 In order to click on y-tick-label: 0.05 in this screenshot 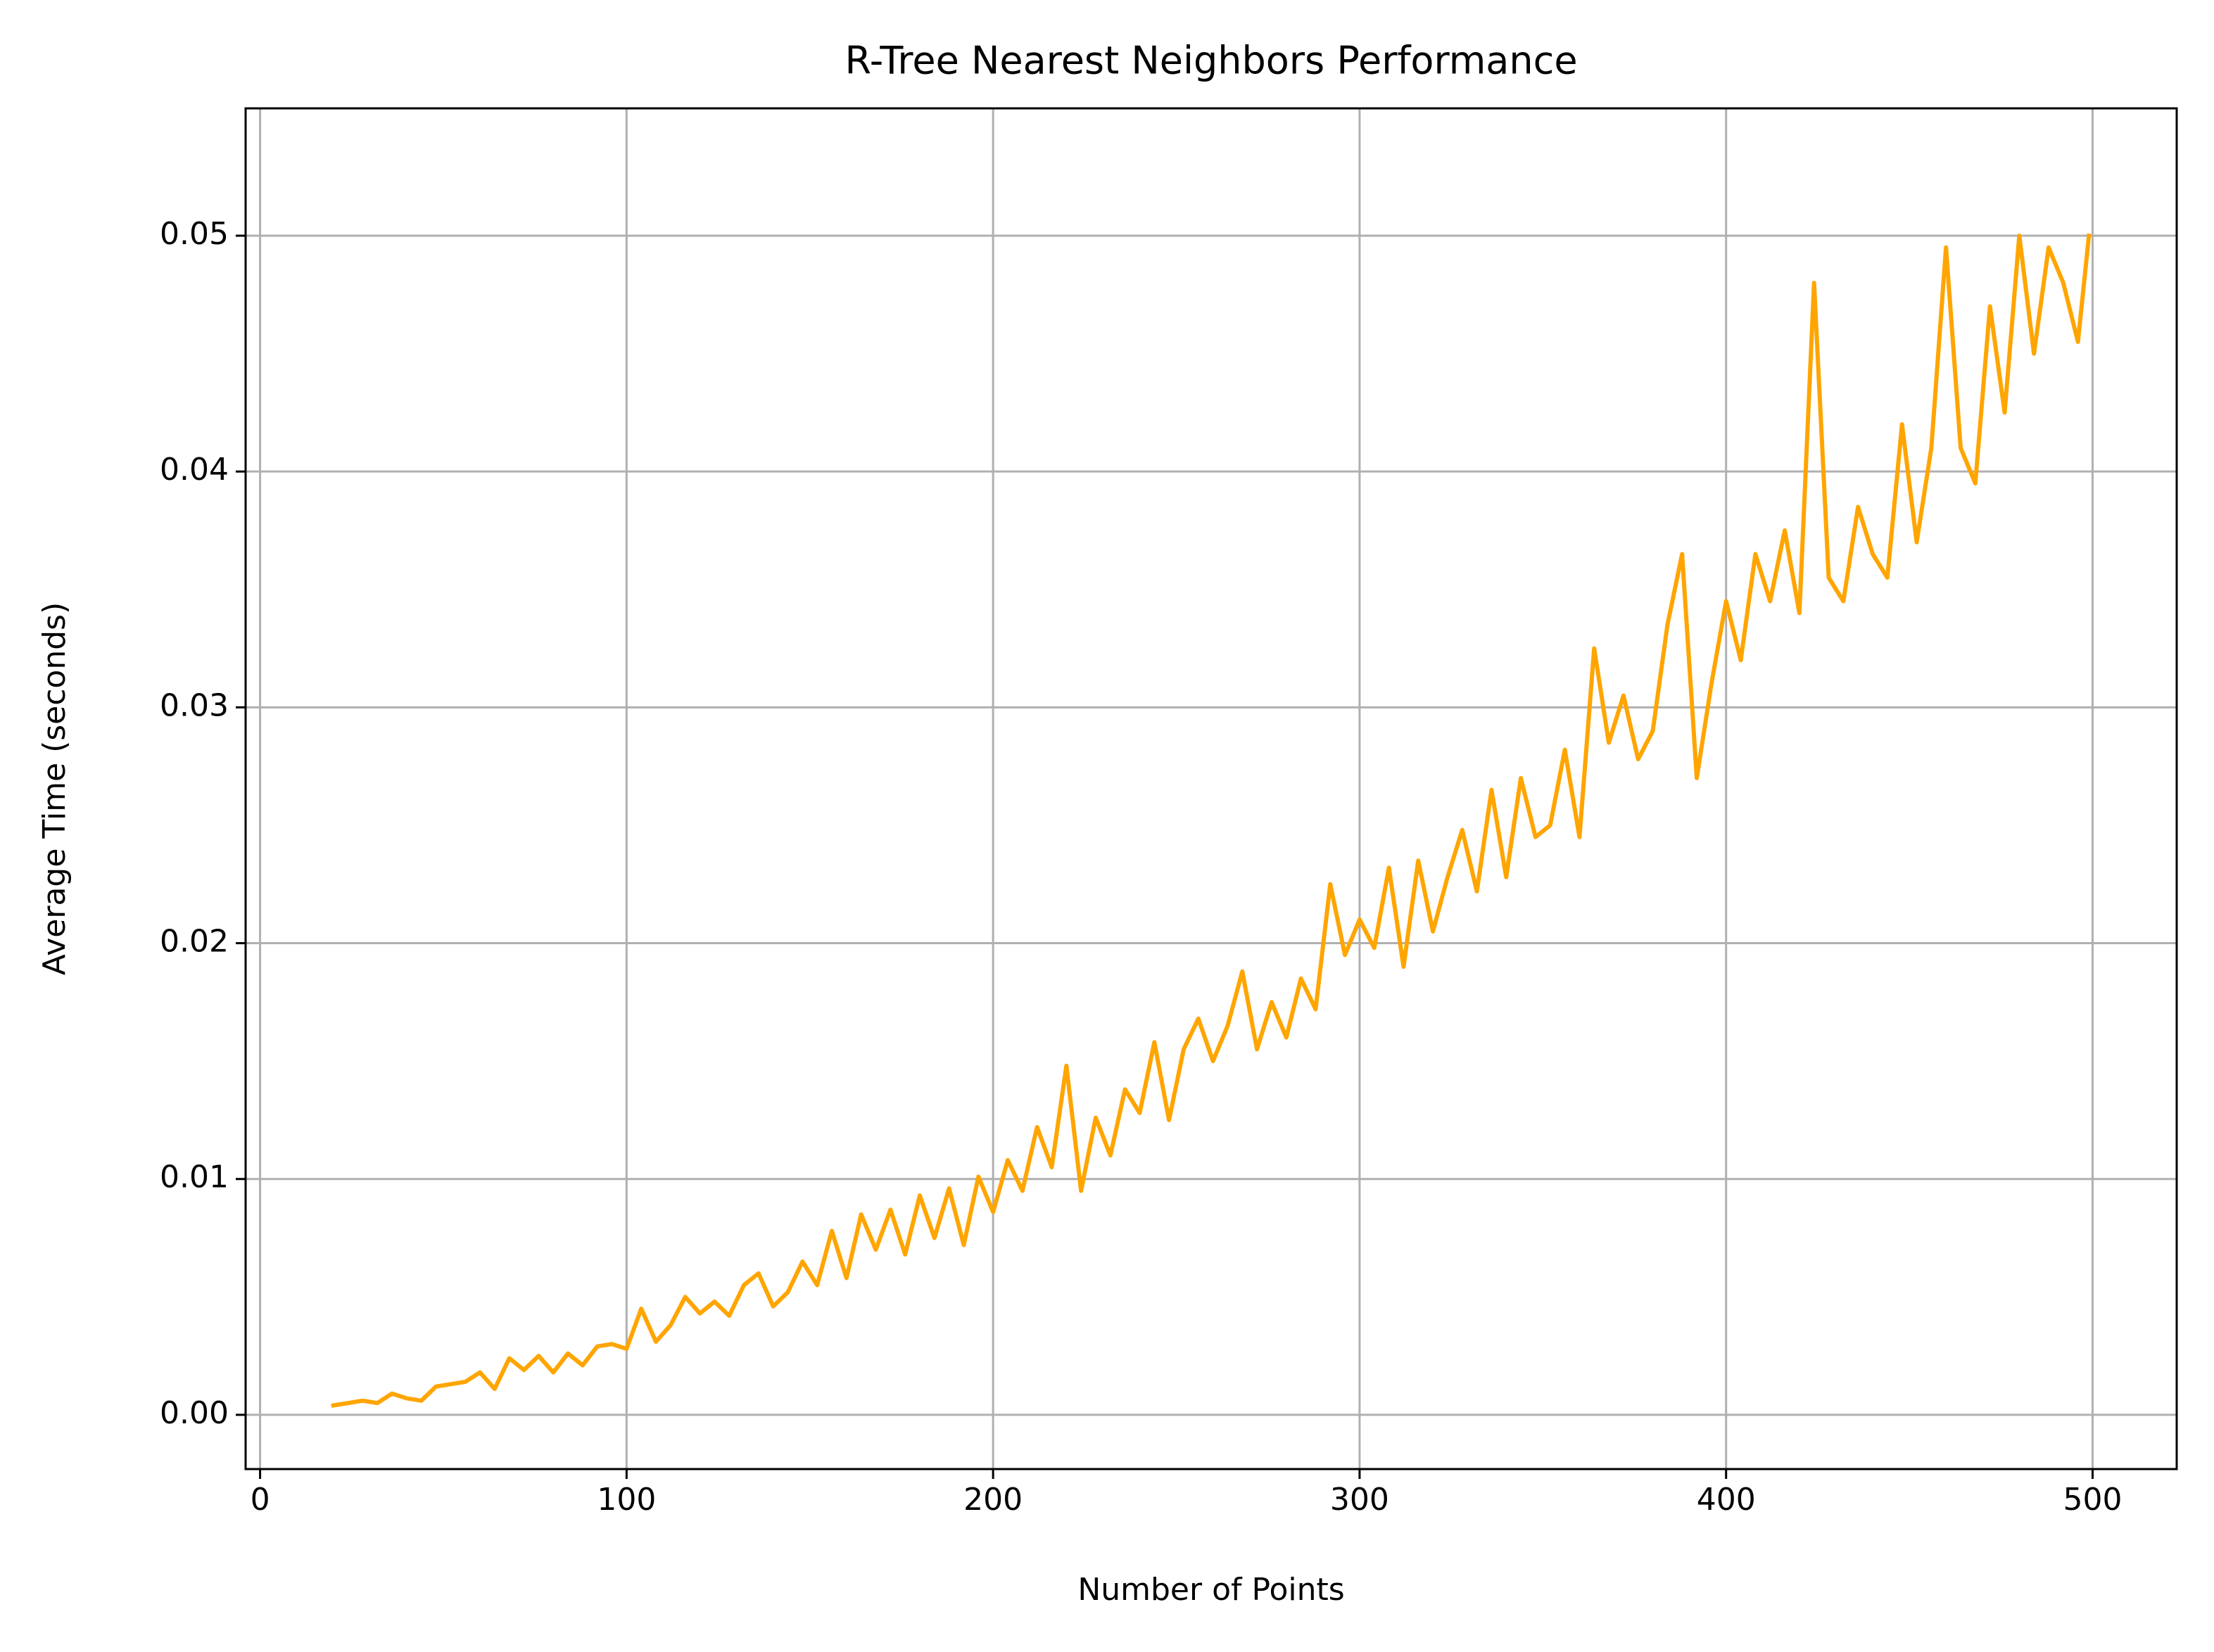, I will do `click(194, 234)`.